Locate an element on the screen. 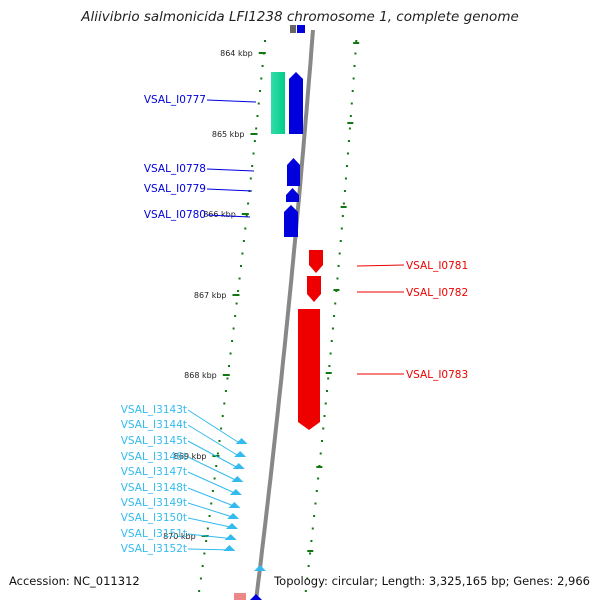 The height and width of the screenshot is (600, 600). trna-gene-label: VSAL_I3143t is located at coordinates (154, 410).